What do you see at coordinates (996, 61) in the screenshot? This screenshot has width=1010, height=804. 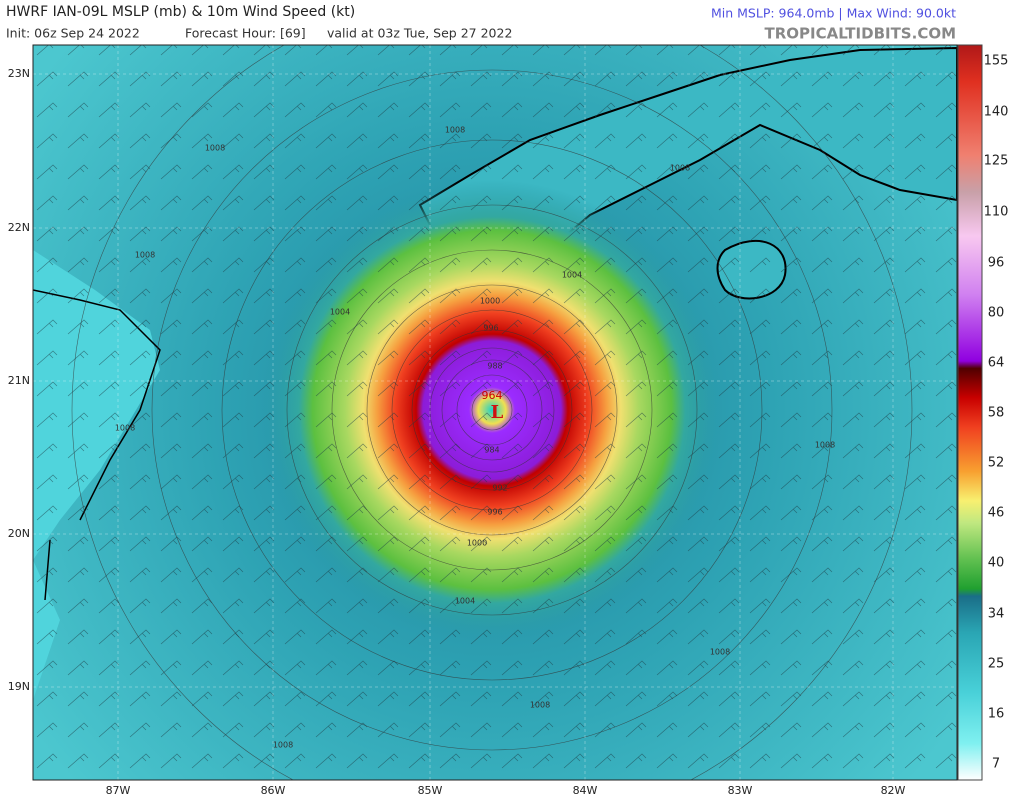 I see `colorbar-label: 155` at bounding box center [996, 61].